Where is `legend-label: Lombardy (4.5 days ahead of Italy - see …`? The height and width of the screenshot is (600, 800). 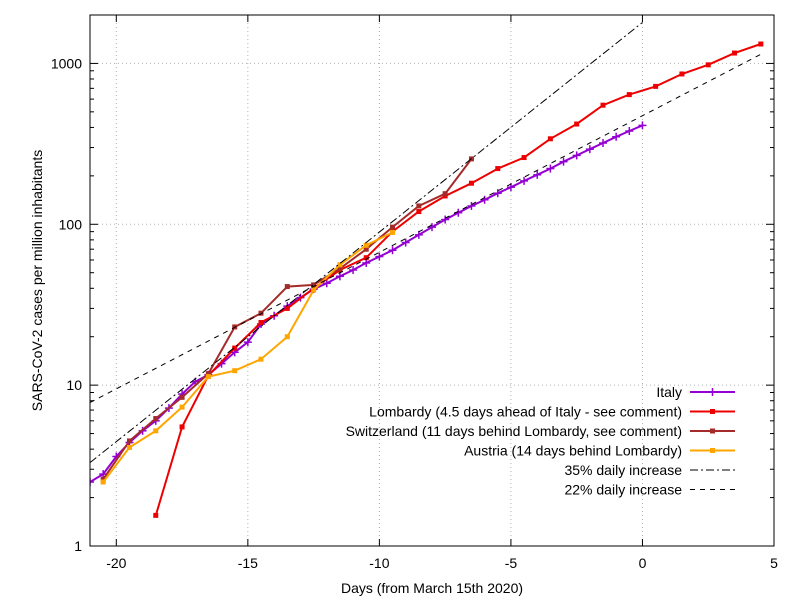
legend-label: Lombardy (4.5 days ahead of Italy - see … is located at coordinates (525, 412).